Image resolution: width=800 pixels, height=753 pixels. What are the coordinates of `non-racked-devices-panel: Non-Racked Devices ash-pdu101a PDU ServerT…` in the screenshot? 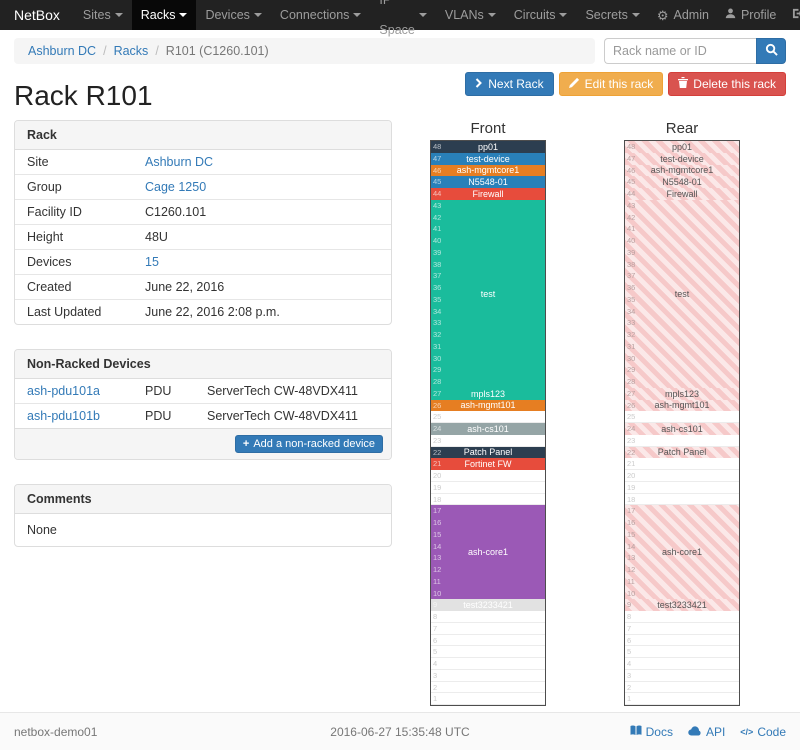 It's located at (203, 404).